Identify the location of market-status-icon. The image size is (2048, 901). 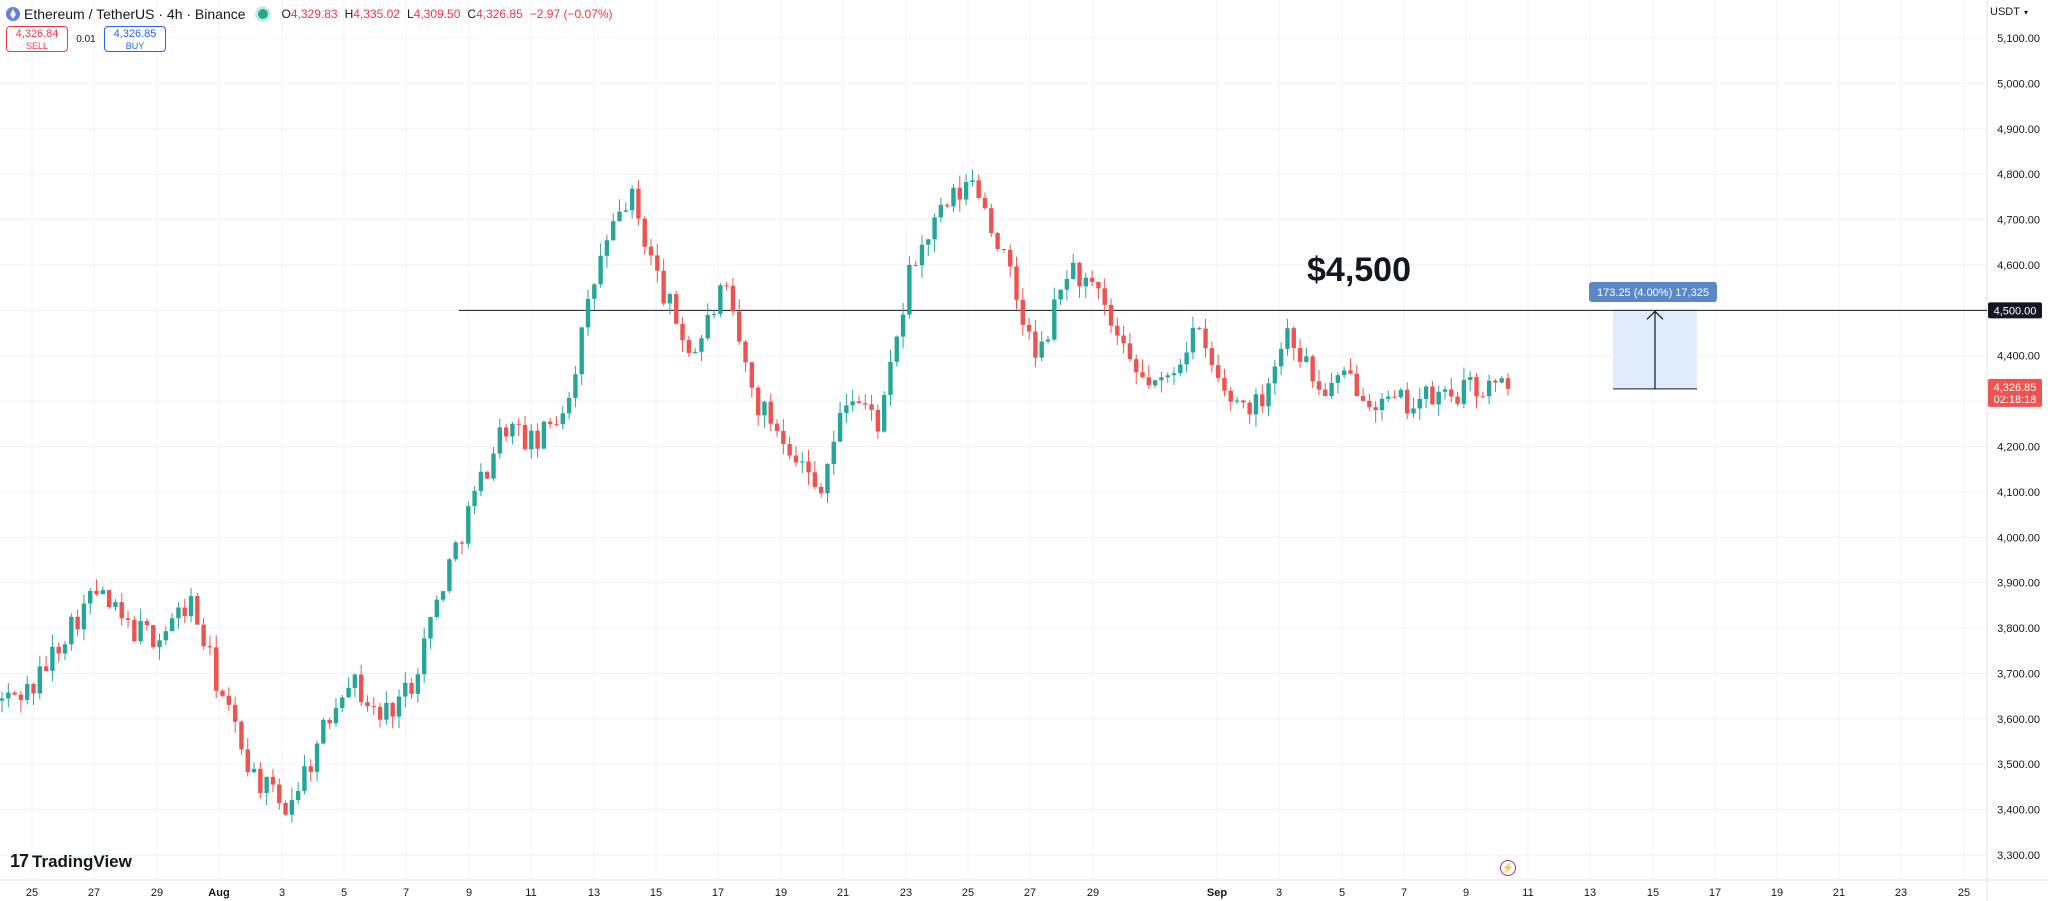
(262, 14).